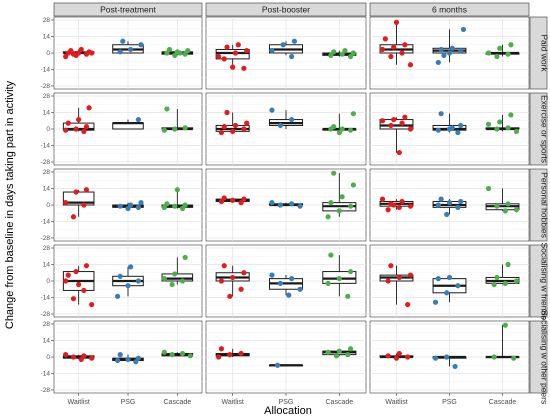 This screenshot has height=420, width=550. I want to click on panel-exercise-or-sports-post-treatment, so click(128, 129).